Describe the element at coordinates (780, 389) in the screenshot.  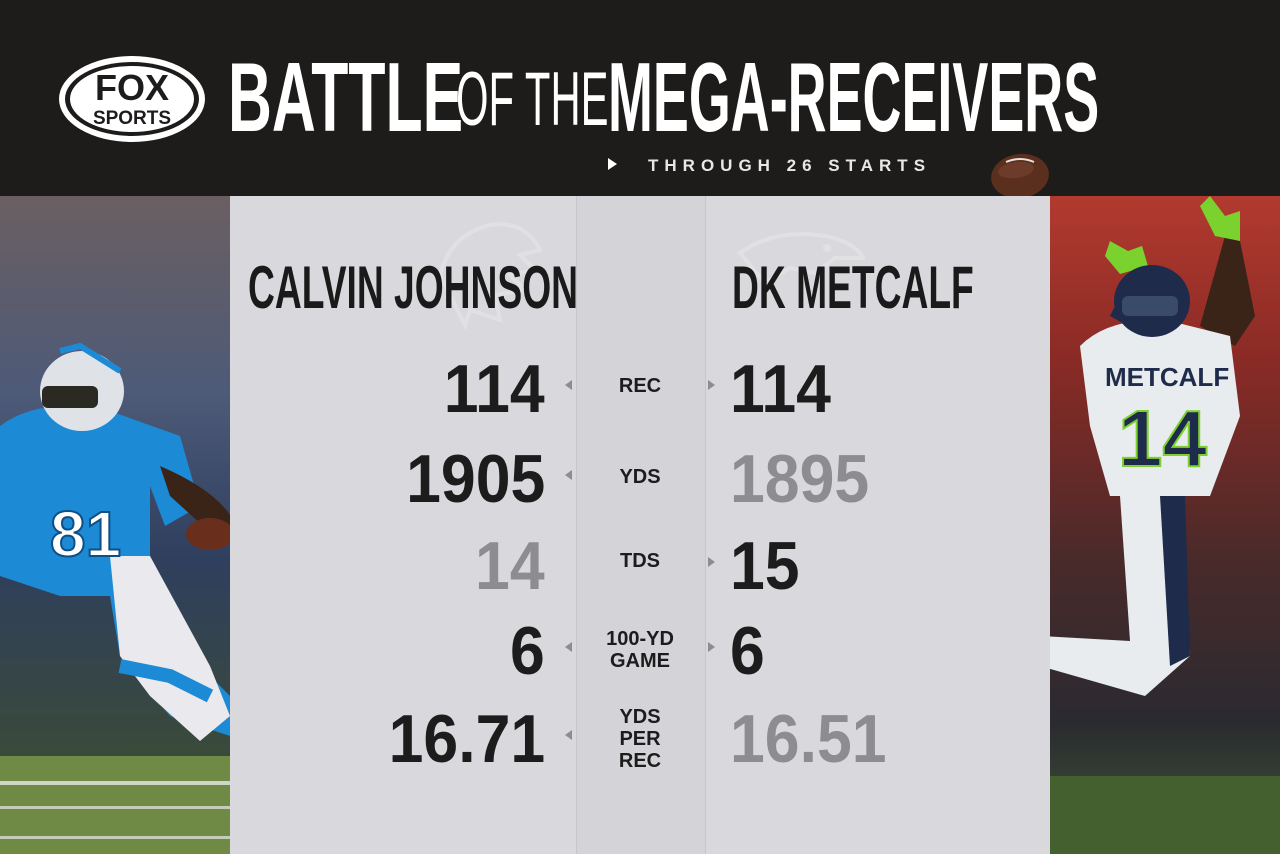
I see `stat-value-right: 114` at that location.